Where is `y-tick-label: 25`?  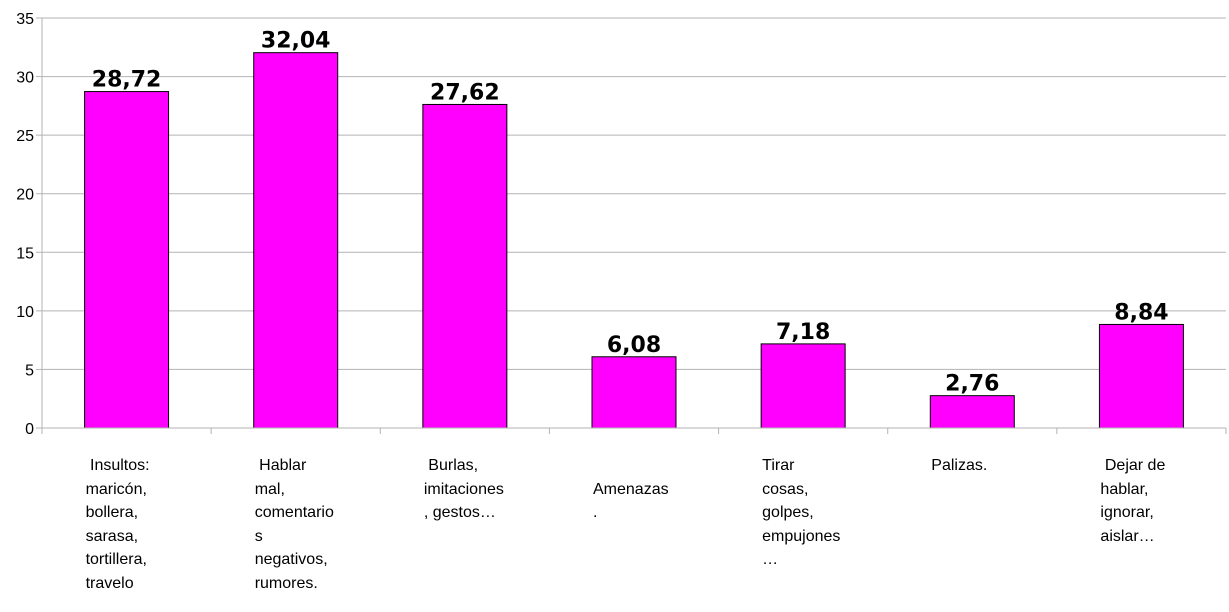
y-tick-label: 25 is located at coordinates (25, 136).